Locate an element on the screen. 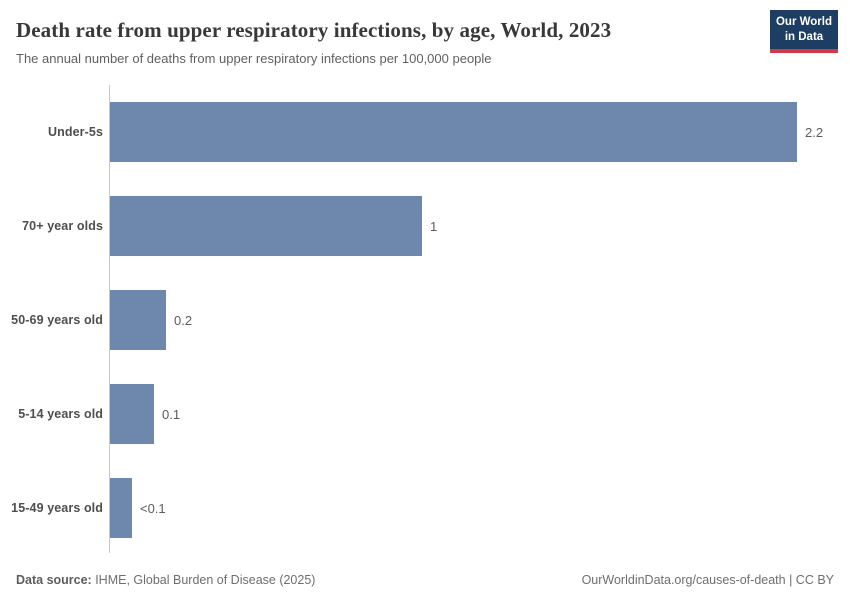  category-label: Under-5s is located at coordinates (75, 132).